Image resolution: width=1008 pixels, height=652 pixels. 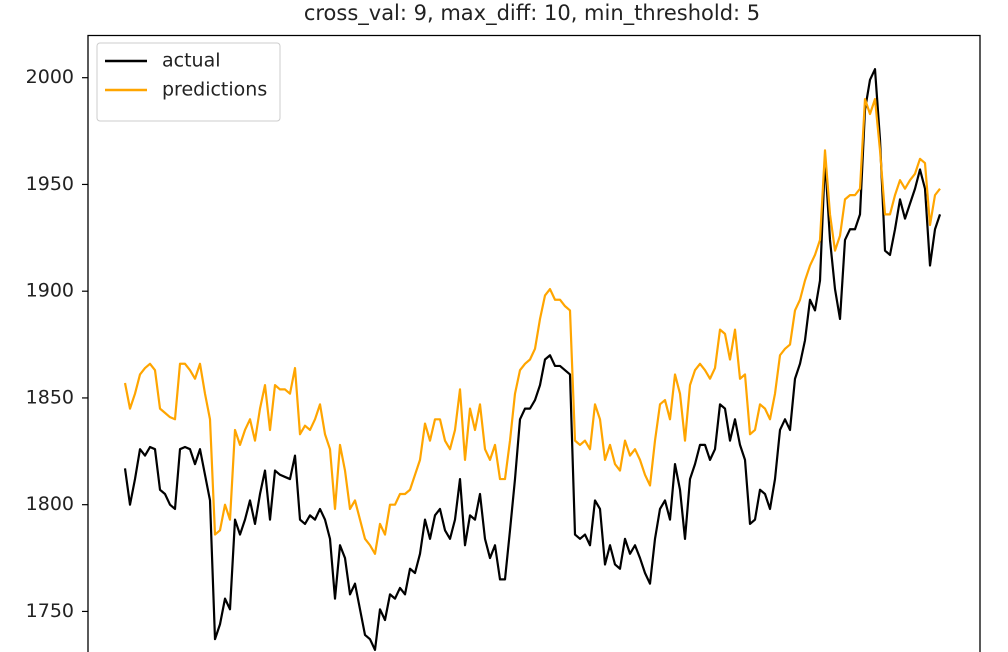 I want to click on y-tick-label: 1950, so click(x=50, y=184).